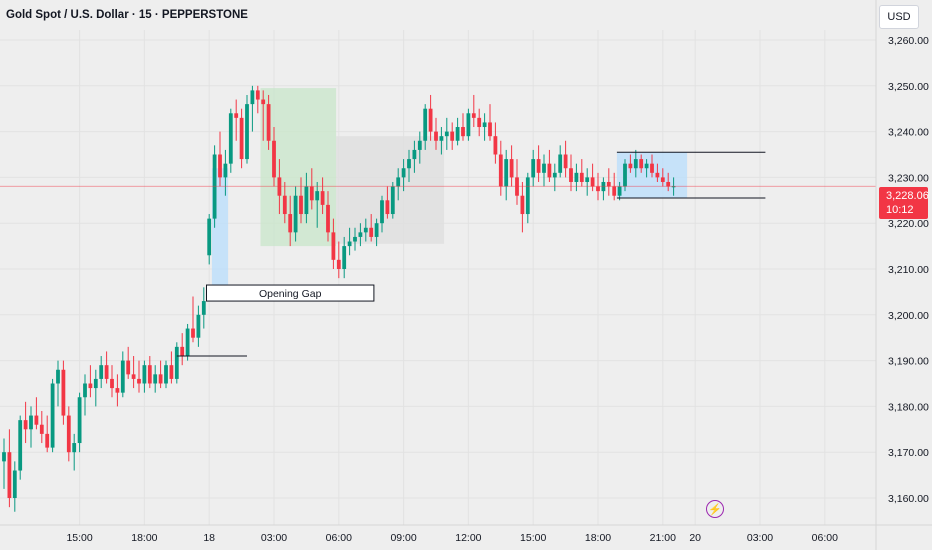 The height and width of the screenshot is (550, 932). I want to click on y-tick-label: 3,200.00, so click(908, 316).